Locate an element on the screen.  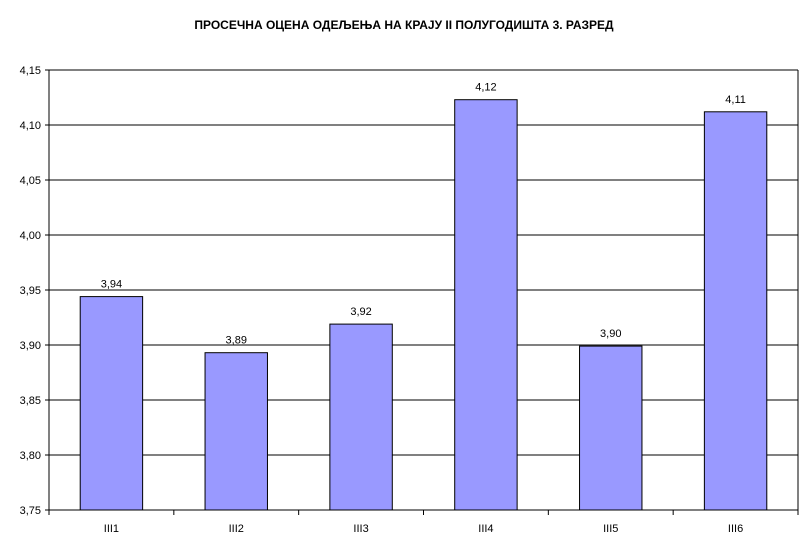
data-label: 3,92 is located at coordinates (360, 312).